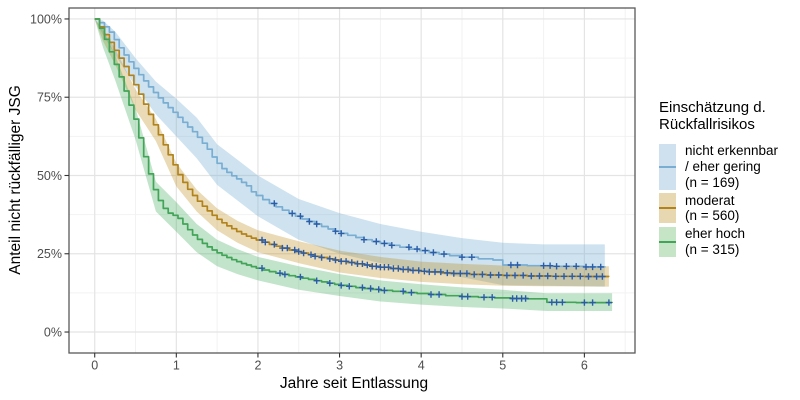 The height and width of the screenshot is (400, 800). Describe the element at coordinates (732, 150) in the screenshot. I see `legend-label-line: nicht erkennbar` at that location.